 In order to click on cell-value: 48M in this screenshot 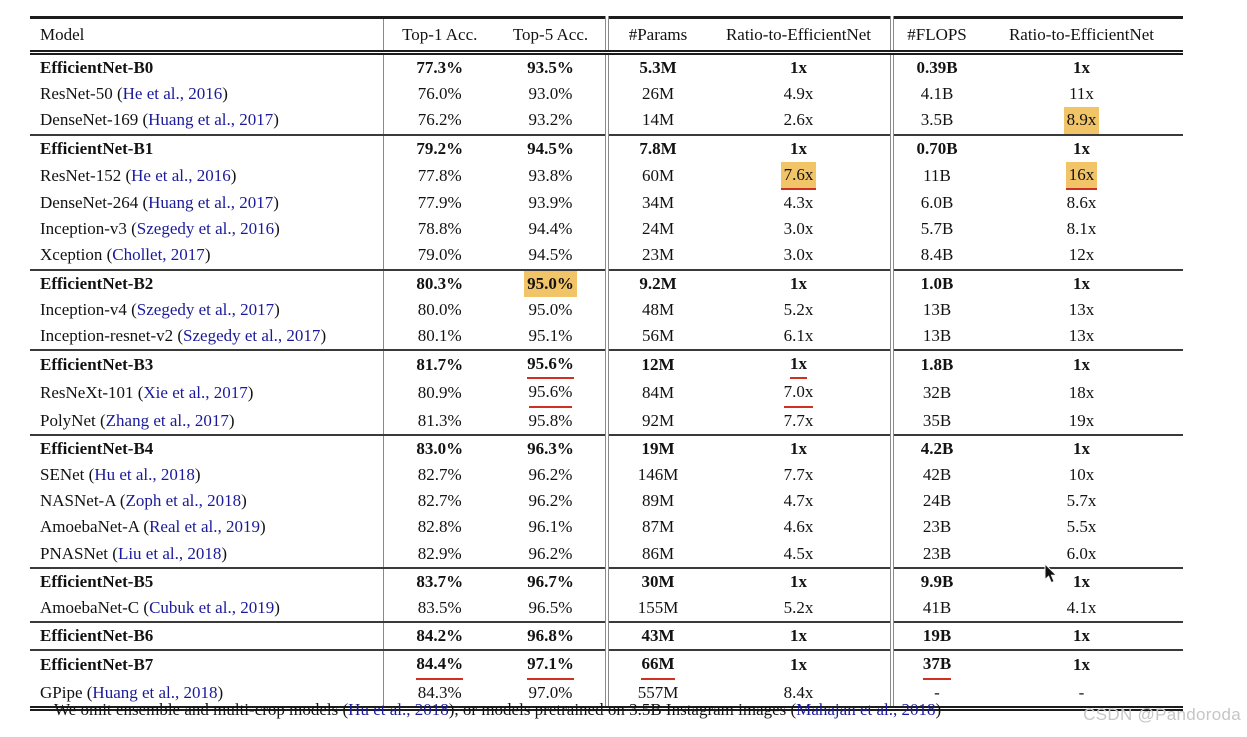, I will do `click(658, 309)`.